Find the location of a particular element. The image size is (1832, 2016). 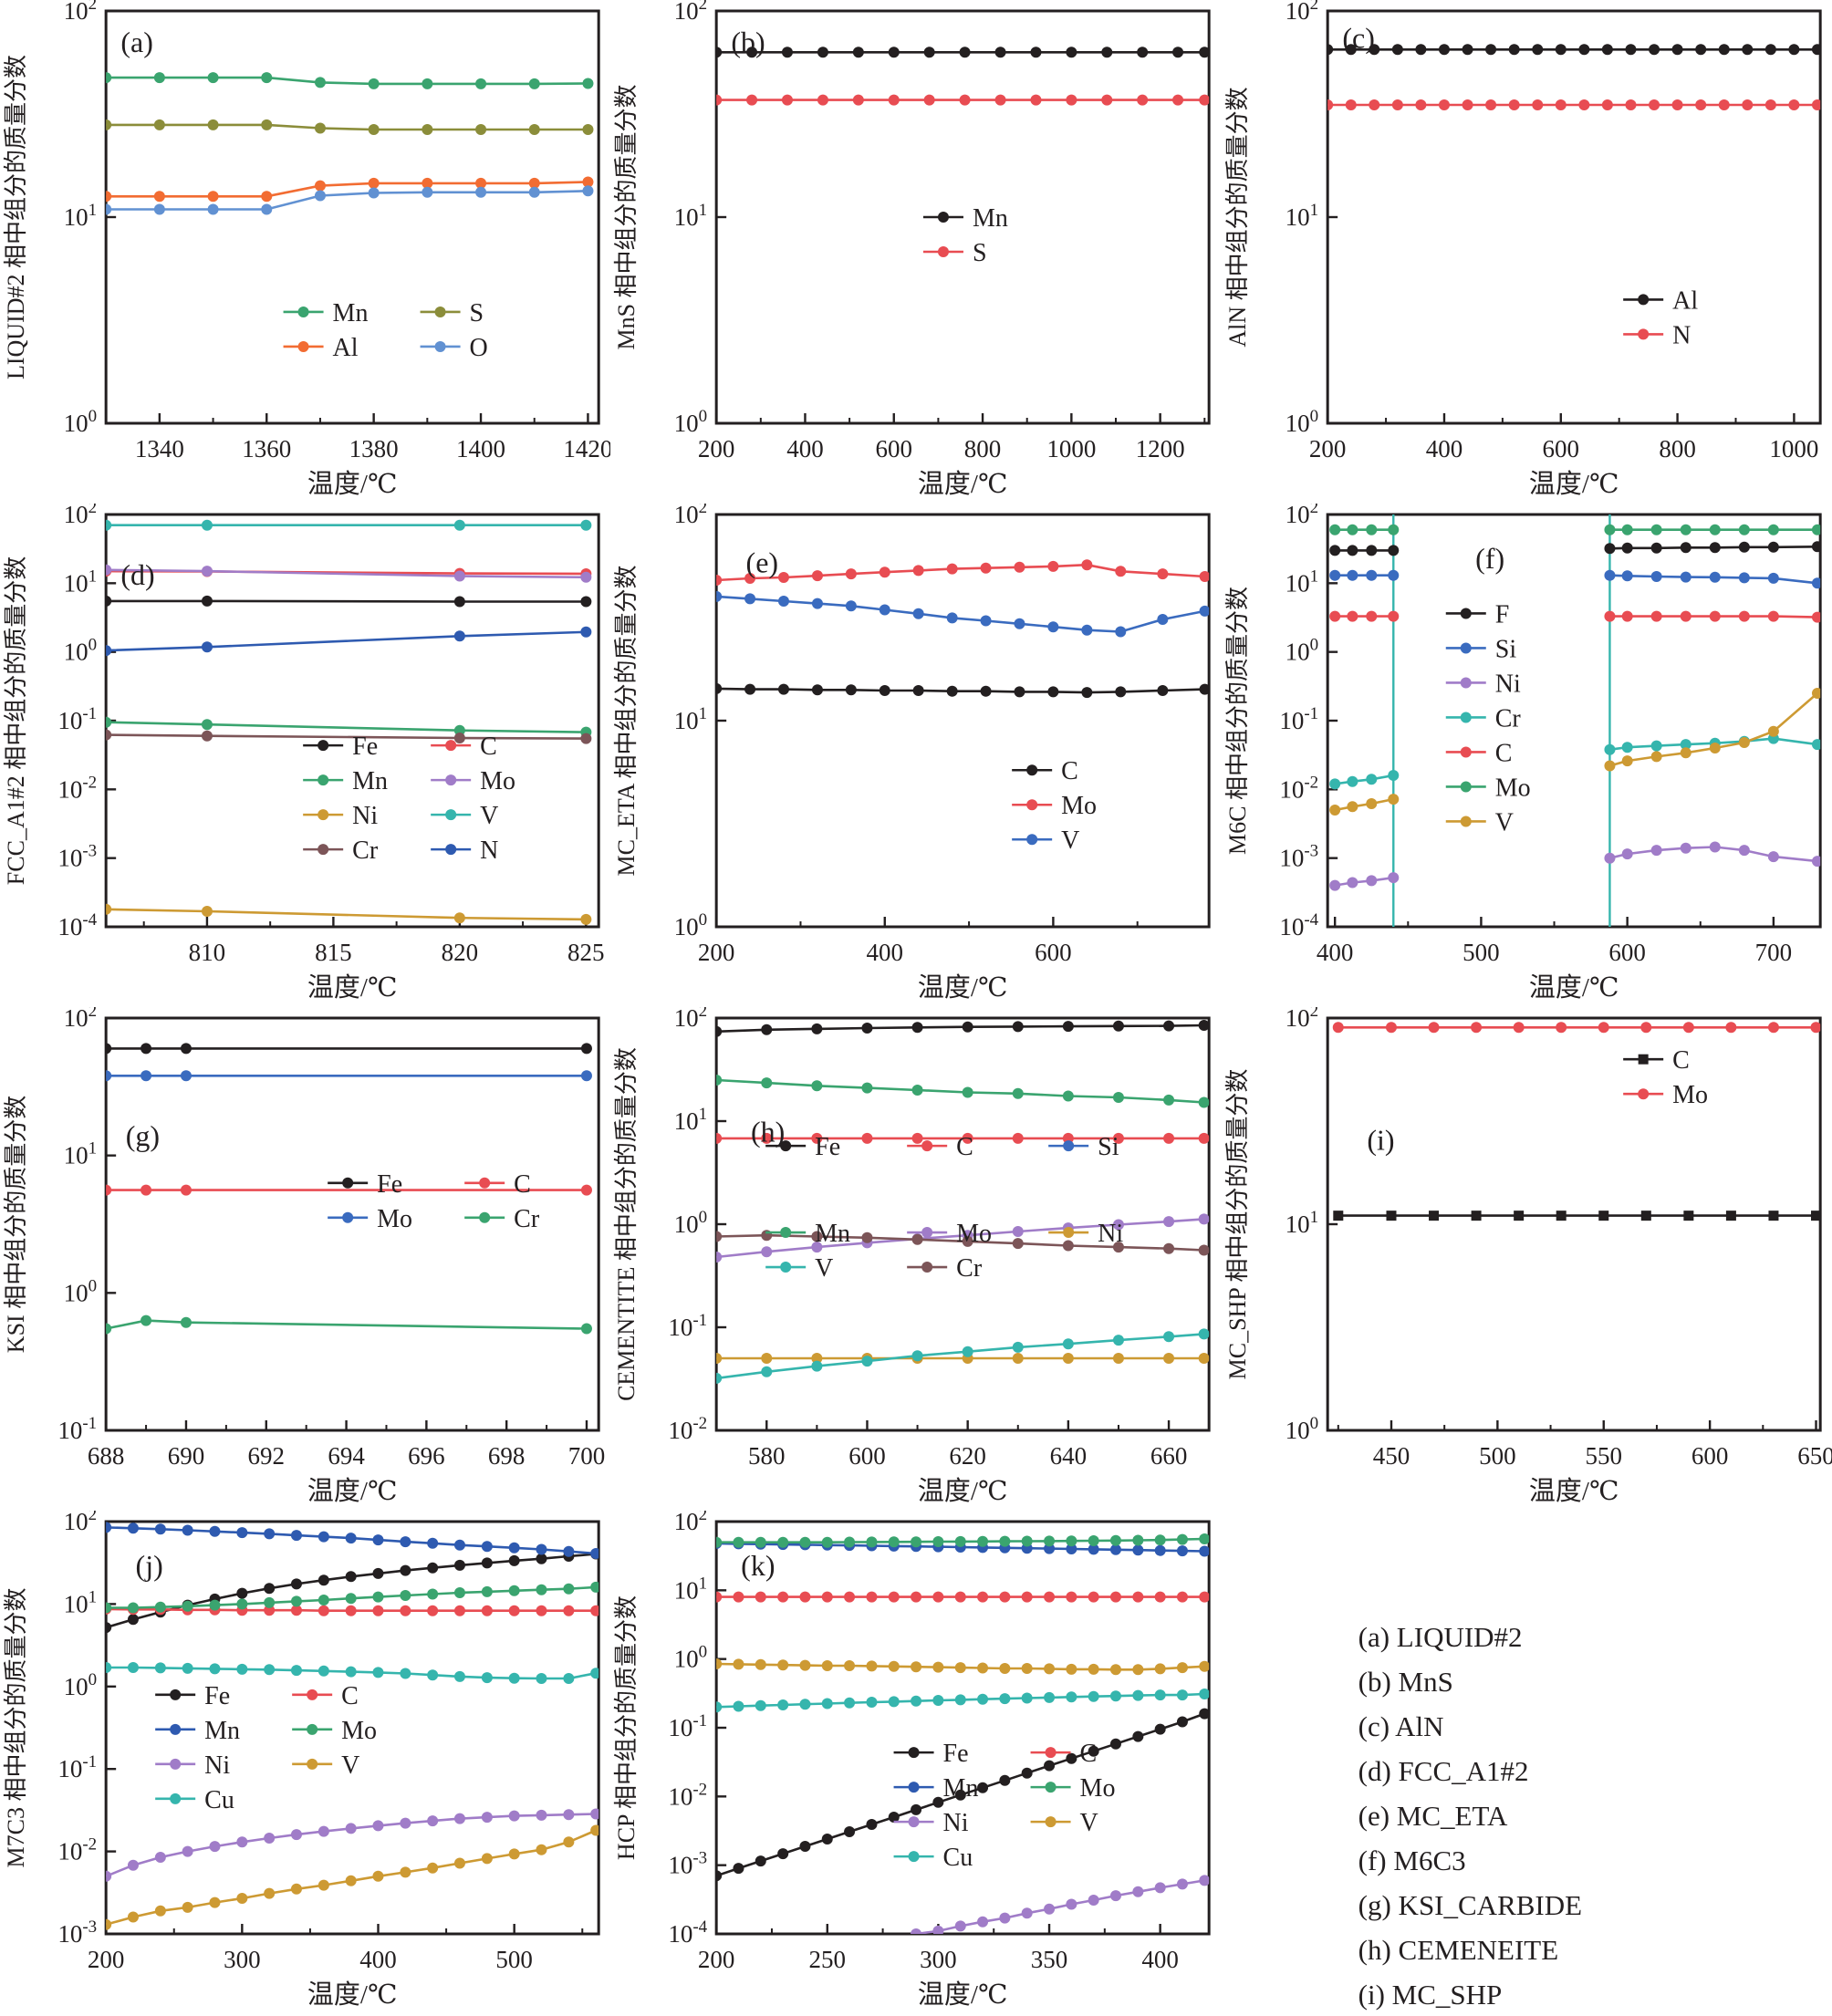

series-N is located at coordinates (1573, 104).